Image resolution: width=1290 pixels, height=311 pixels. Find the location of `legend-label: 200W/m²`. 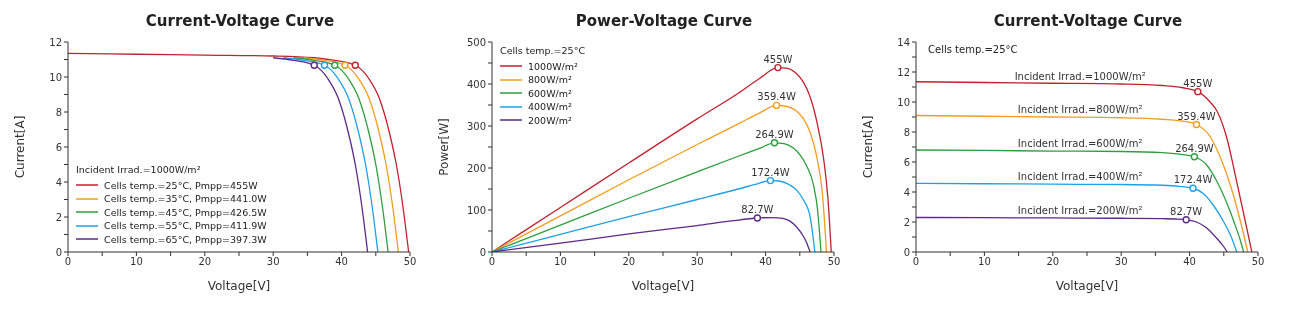

legend-label: 200W/m² is located at coordinates (550, 120).